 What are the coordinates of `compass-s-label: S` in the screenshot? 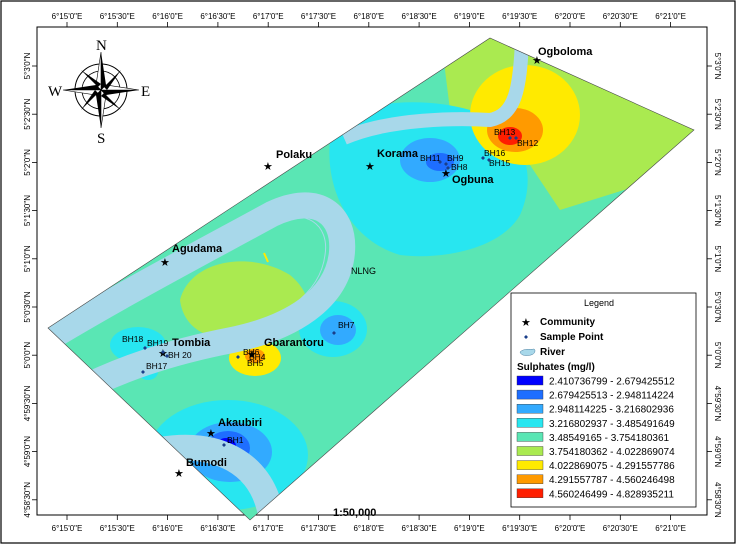 It's located at (101, 139).